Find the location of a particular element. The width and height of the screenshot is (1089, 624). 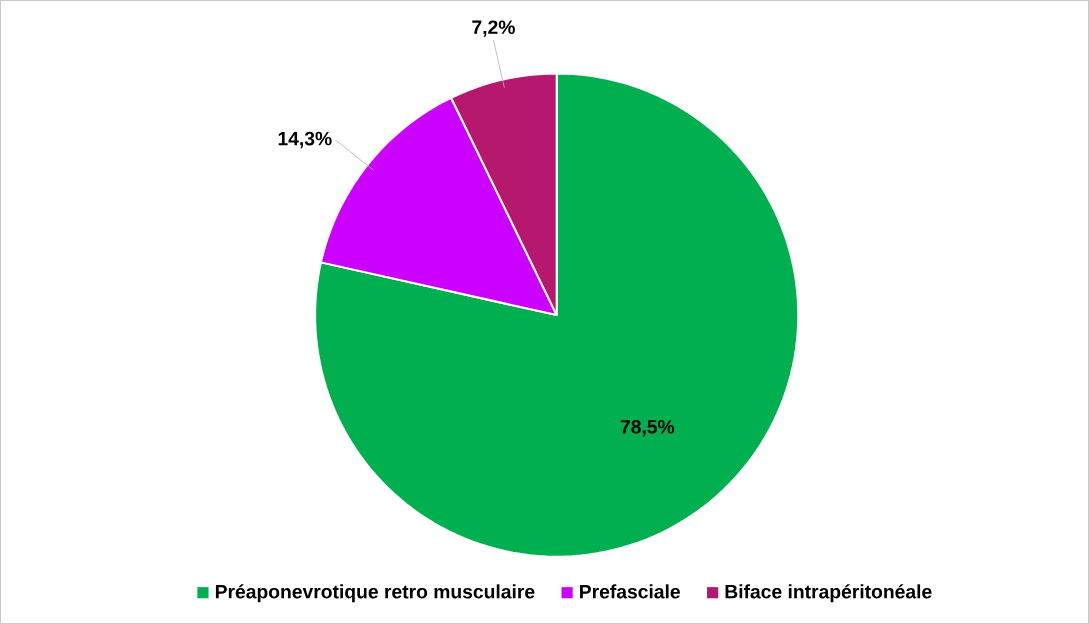

data-label: 7,2% is located at coordinates (493, 28).